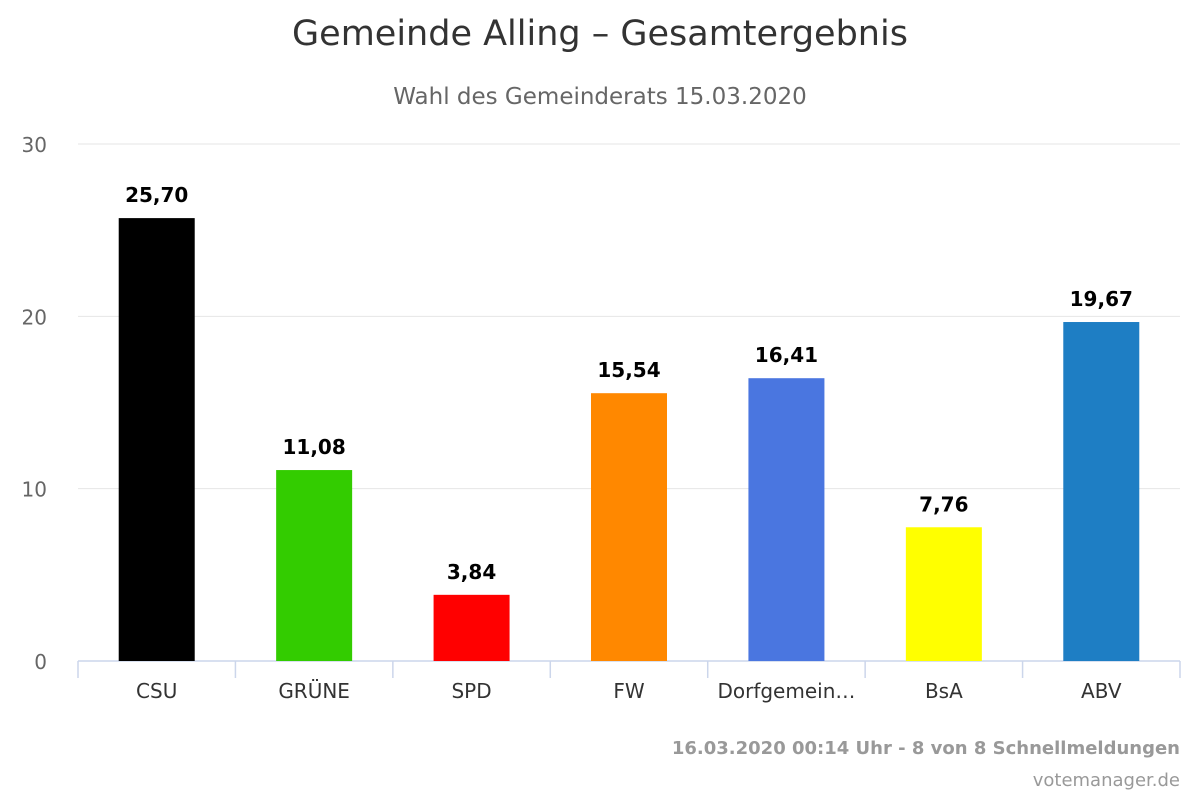  I want to click on x-tick-label: FW, so click(629, 691).